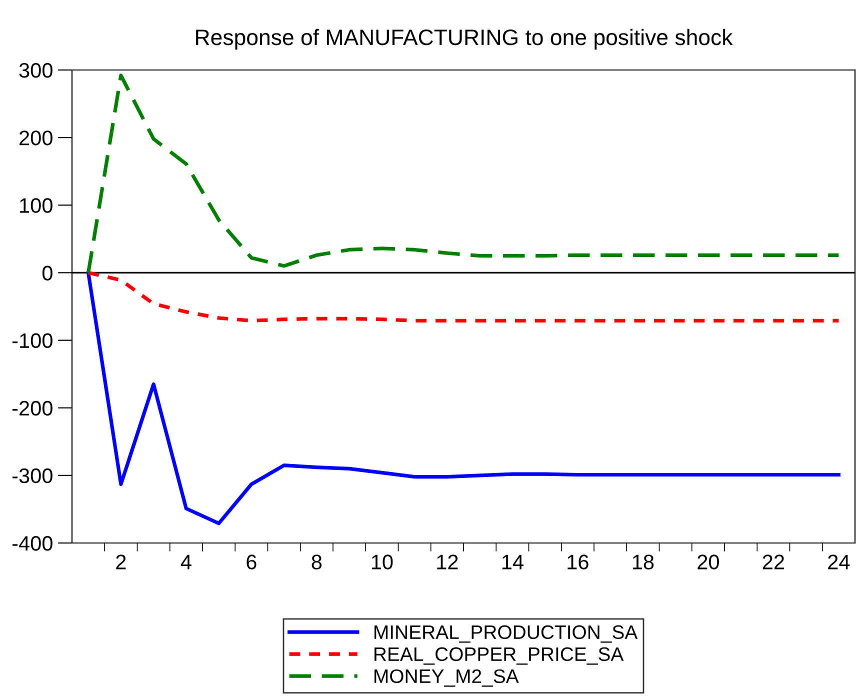 This screenshot has width=860, height=696. Describe the element at coordinates (121, 562) in the screenshot. I see `x-tick-label: 2` at that location.